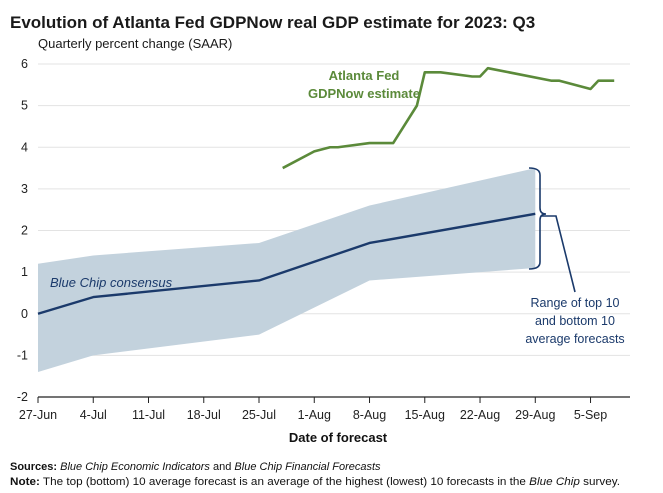  I want to click on gdpnow-estimate-line, so click(448, 118).